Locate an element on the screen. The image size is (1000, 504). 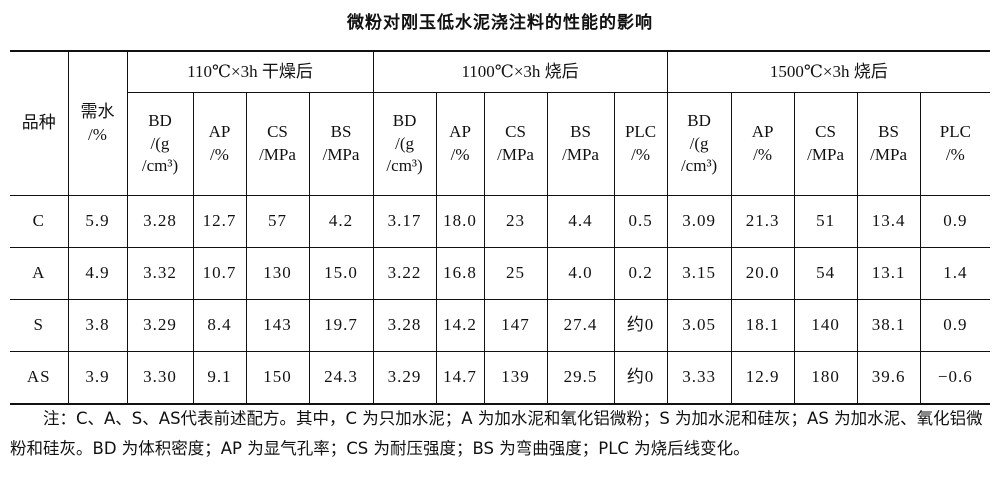
cell: 130 is located at coordinates (277, 273).